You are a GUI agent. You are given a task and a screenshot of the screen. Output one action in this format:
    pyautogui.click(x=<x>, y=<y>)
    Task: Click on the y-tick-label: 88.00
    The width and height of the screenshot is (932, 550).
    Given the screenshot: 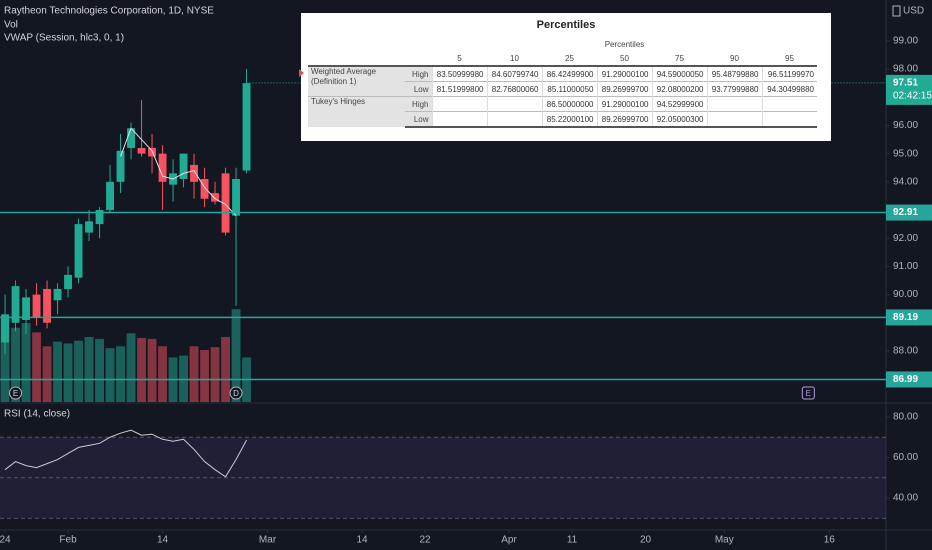 What is the action you would take?
    pyautogui.click(x=905, y=351)
    